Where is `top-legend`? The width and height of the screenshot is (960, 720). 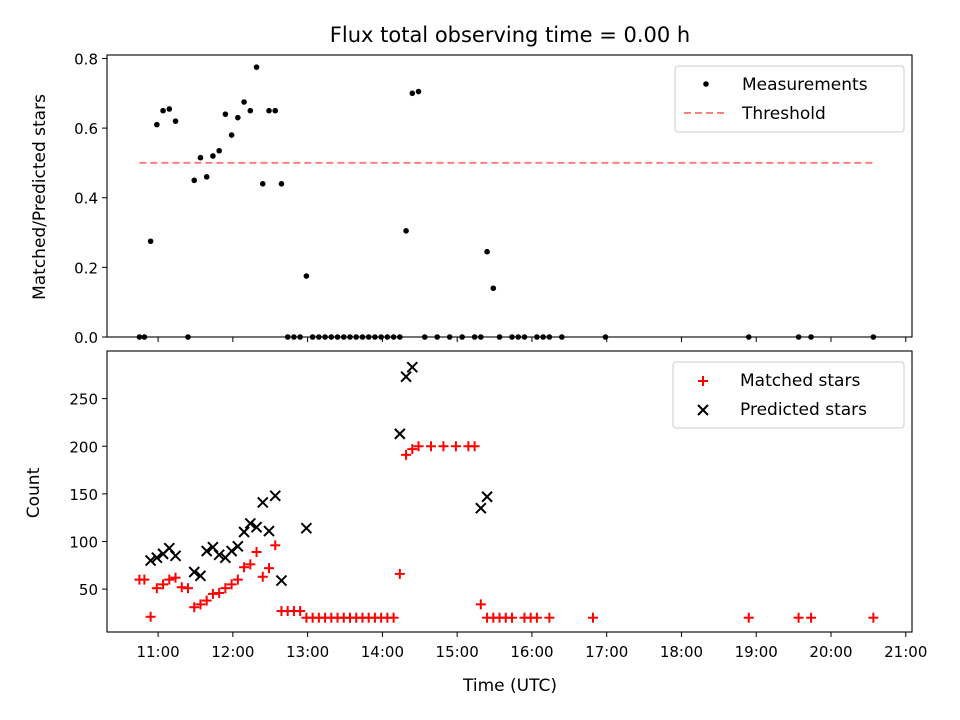
top-legend is located at coordinates (789, 99).